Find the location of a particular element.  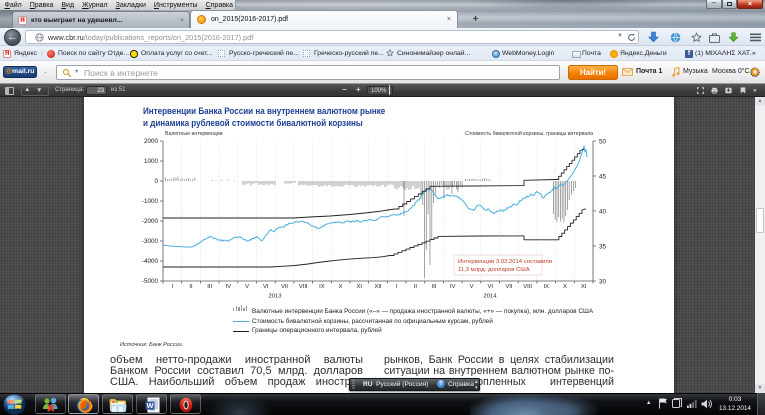

svg-text: 30 is located at coordinates (603, 281).